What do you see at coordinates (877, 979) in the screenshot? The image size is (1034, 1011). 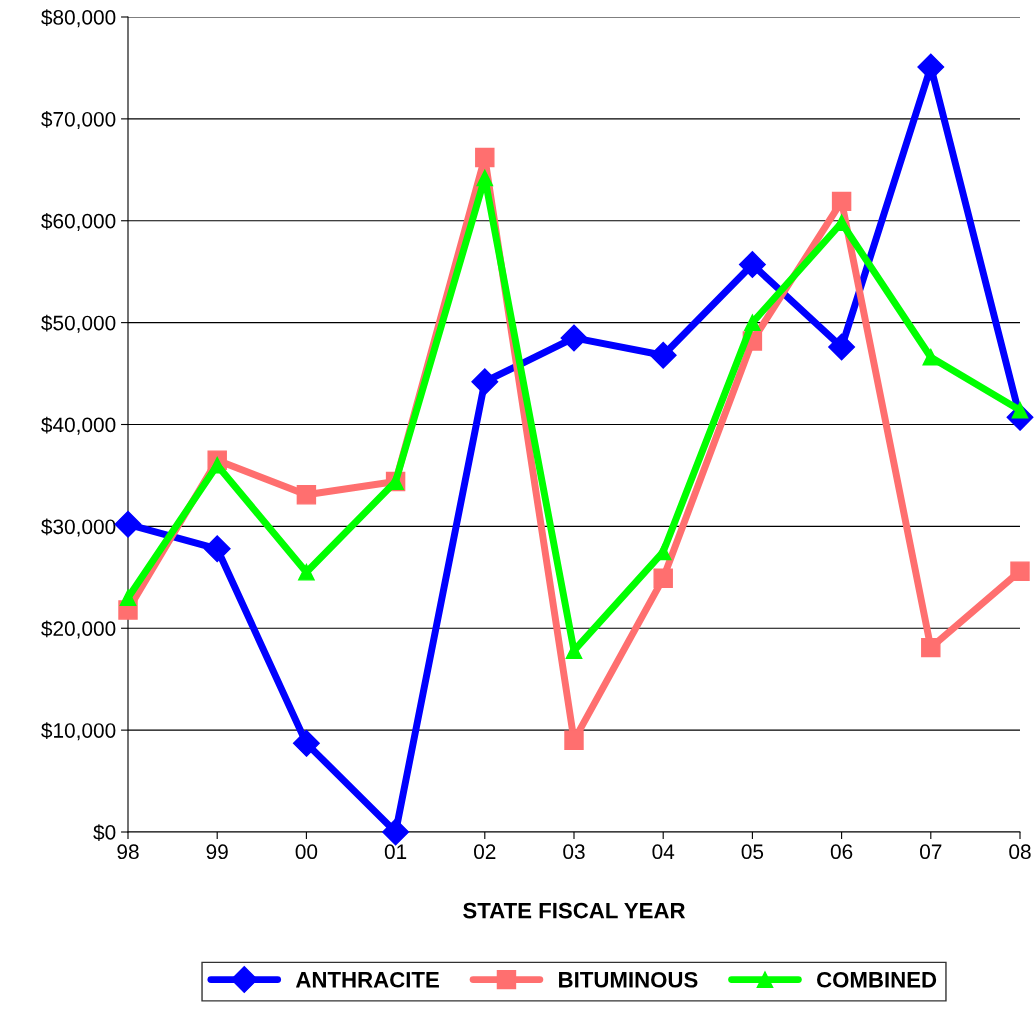 I see `legend-label: COMBINED` at bounding box center [877, 979].